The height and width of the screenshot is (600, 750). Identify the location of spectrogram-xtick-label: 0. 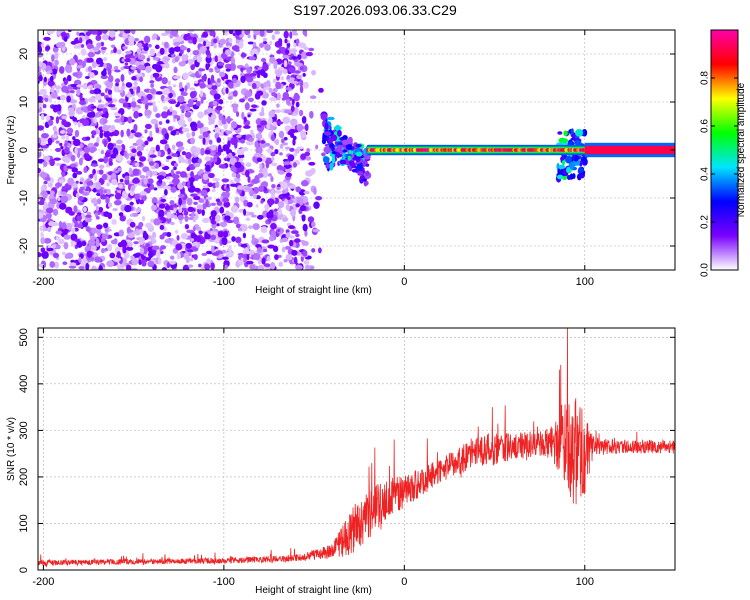
(404, 282).